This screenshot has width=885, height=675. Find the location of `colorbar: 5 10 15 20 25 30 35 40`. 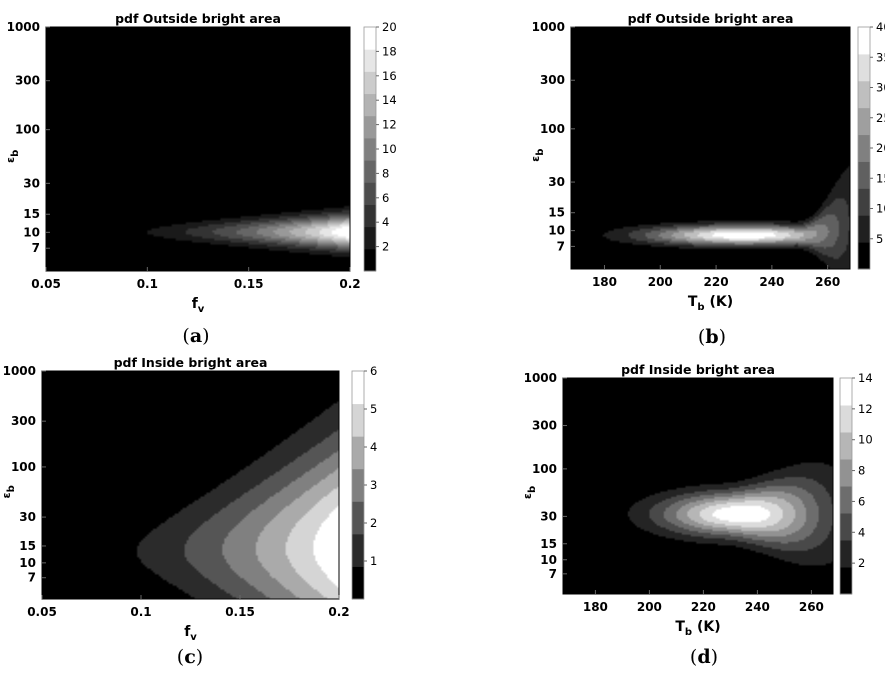

colorbar: 5 10 15 20 25 30 35 40 is located at coordinates (871, 145).